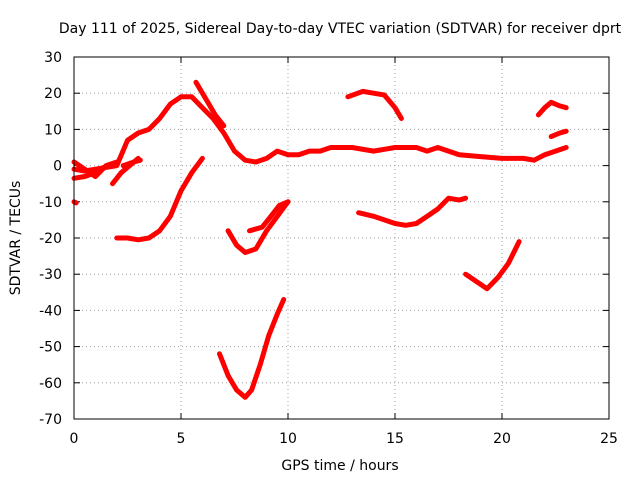  What do you see at coordinates (210, 104) in the screenshot?
I see `series-steep-decline` at bounding box center [210, 104].